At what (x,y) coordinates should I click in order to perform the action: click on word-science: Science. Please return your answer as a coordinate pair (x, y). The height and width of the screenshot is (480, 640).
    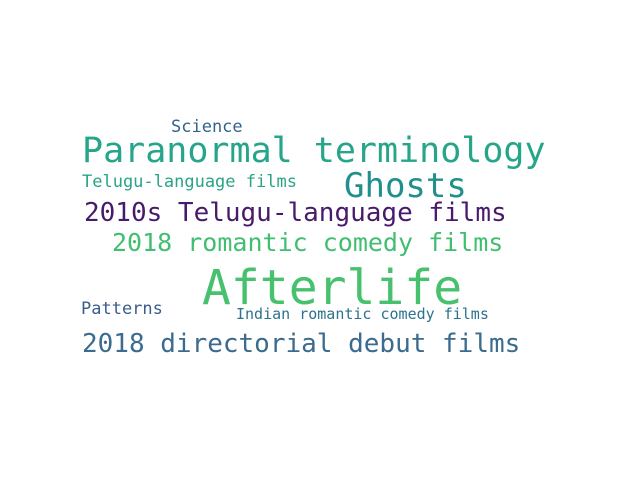
    Looking at the image, I should click on (207, 127).